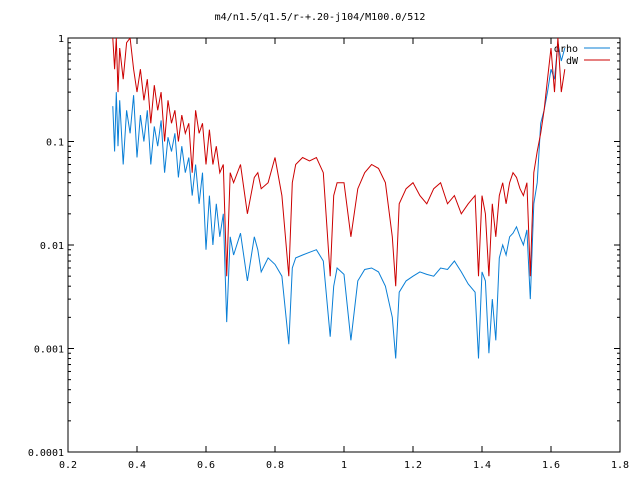 The width and height of the screenshot is (640, 480). Describe the element at coordinates (61, 39) in the screenshot. I see `y-tick-label: 1` at that location.